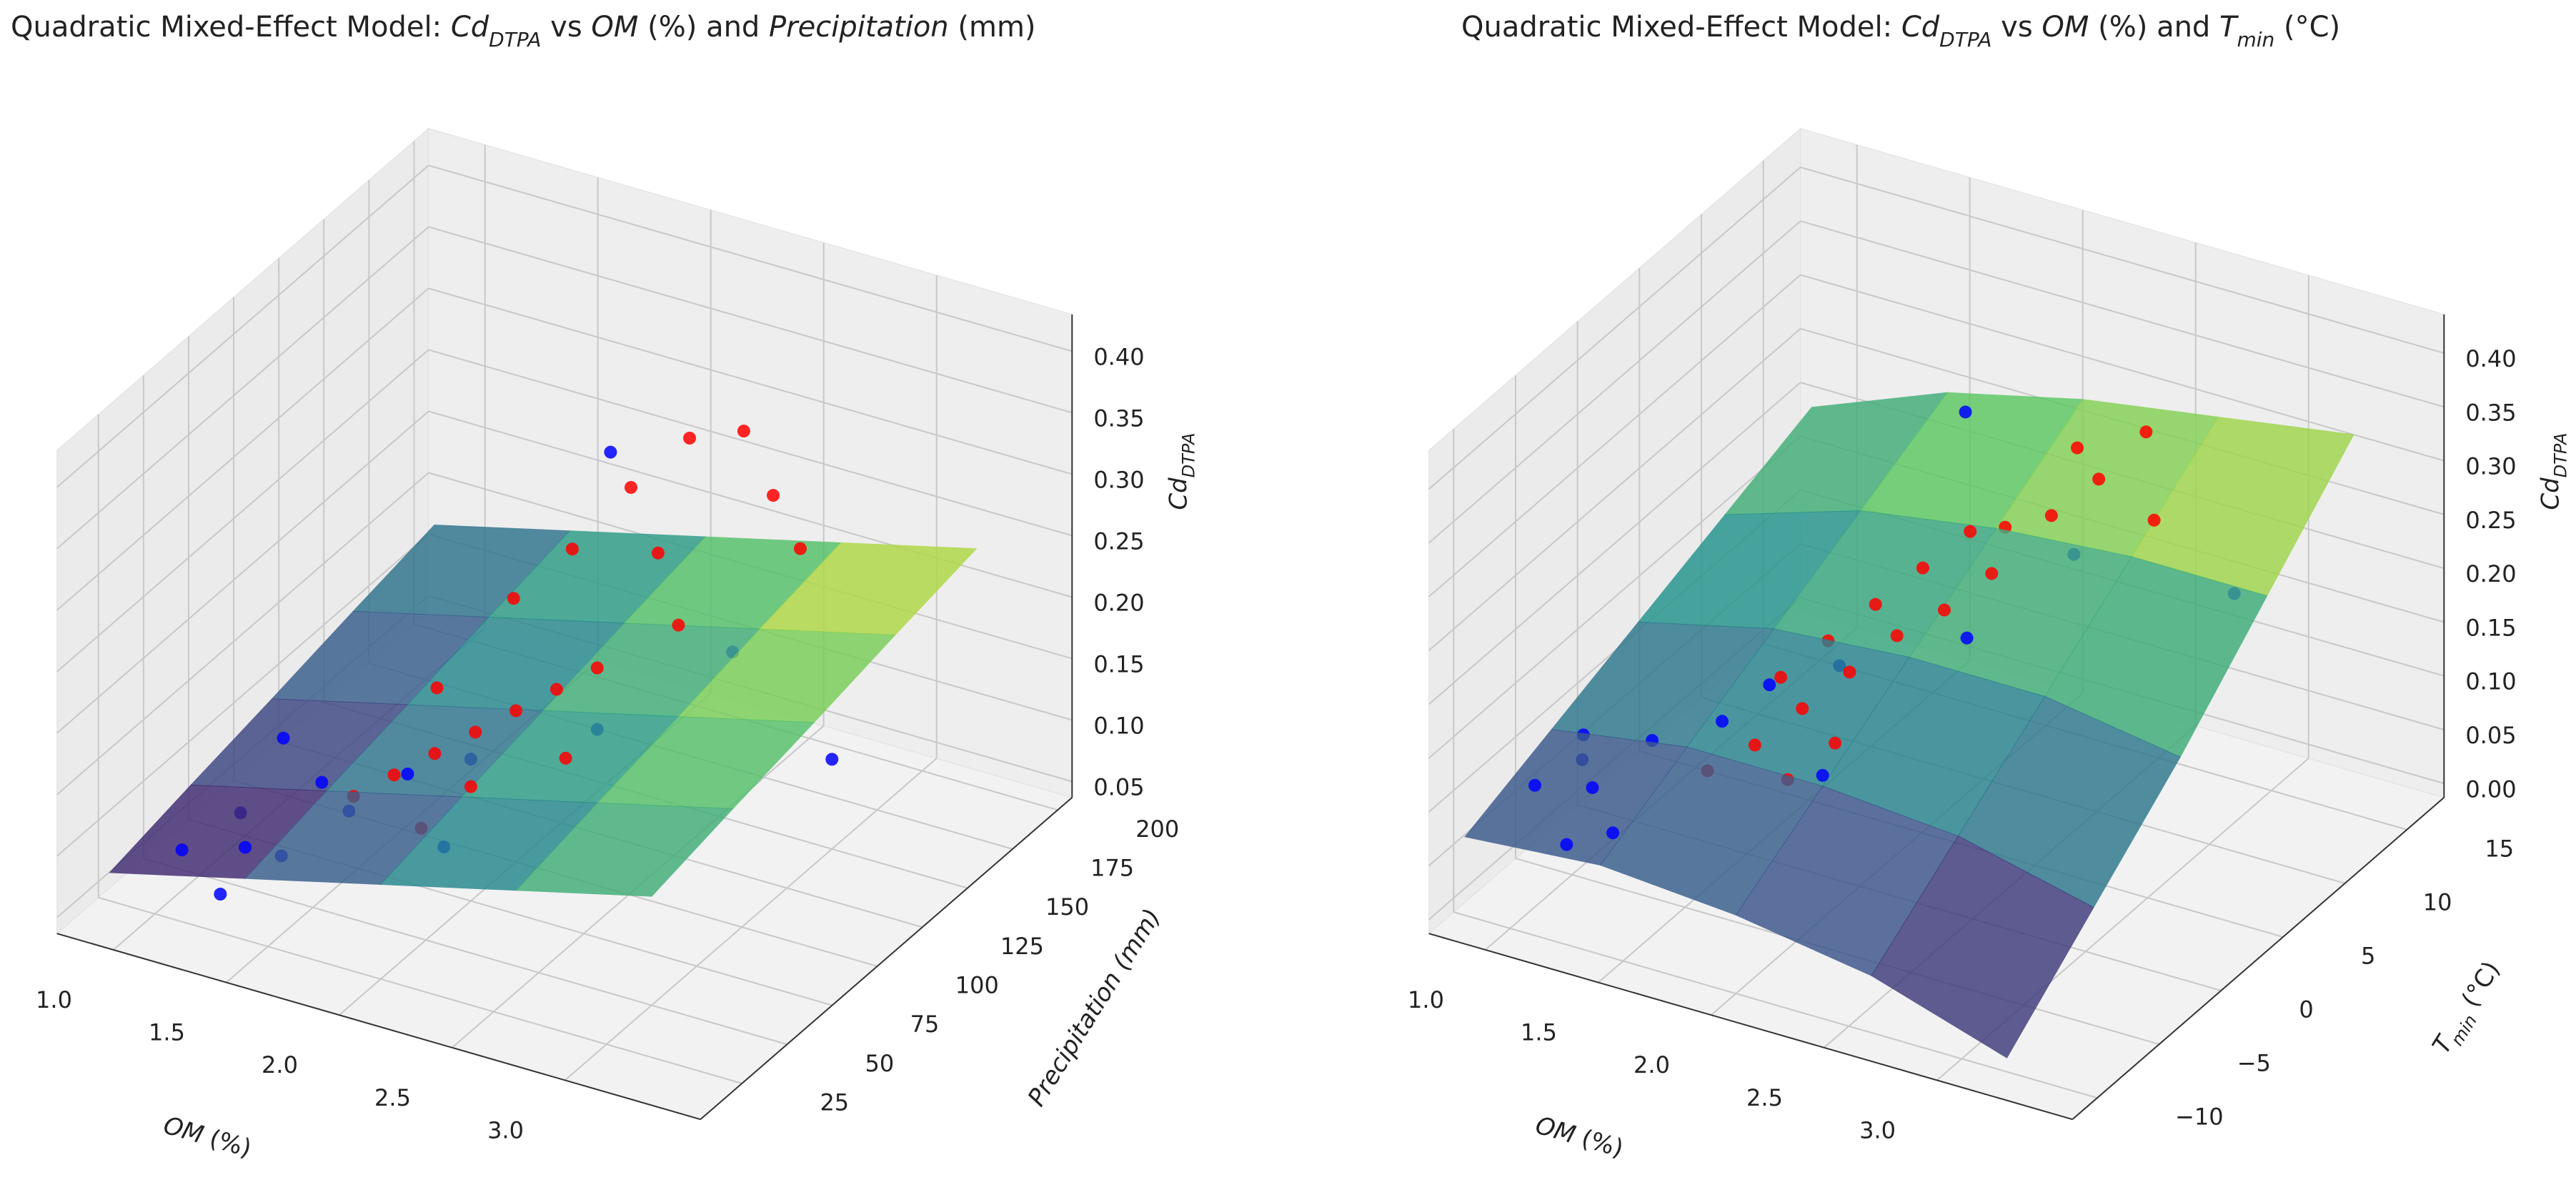 This screenshot has height=1195, width=2576. What do you see at coordinates (2368, 957) in the screenshot?
I see `y-tick-label: 5` at bounding box center [2368, 957].